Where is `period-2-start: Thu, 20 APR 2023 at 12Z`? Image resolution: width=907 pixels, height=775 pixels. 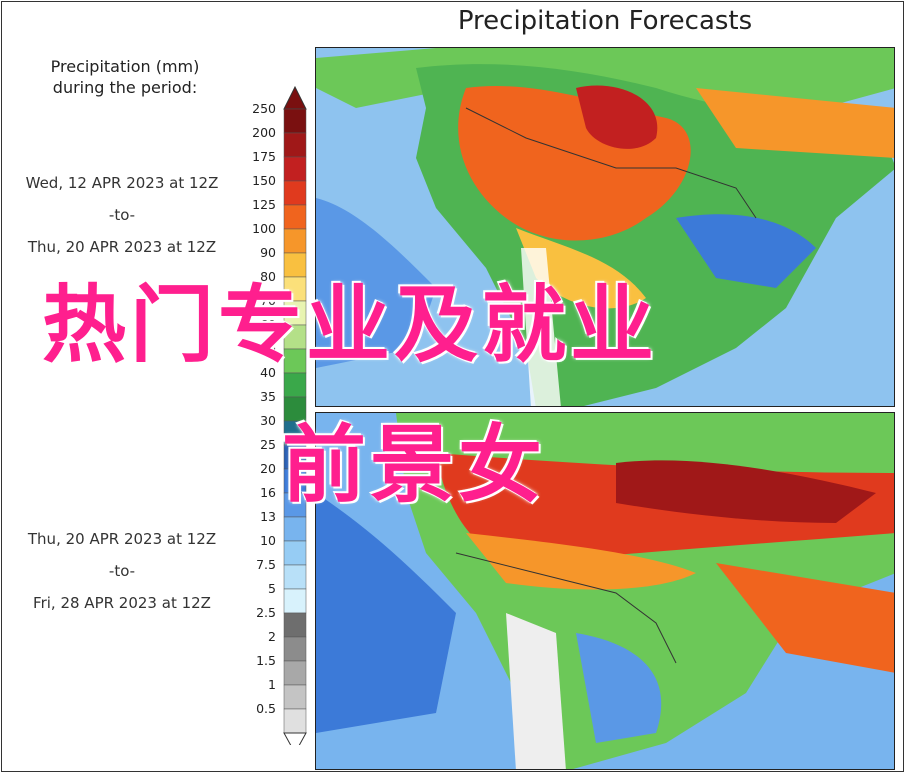 period-2-start: Thu, 20 APR 2023 at 12Z is located at coordinates (122, 539).